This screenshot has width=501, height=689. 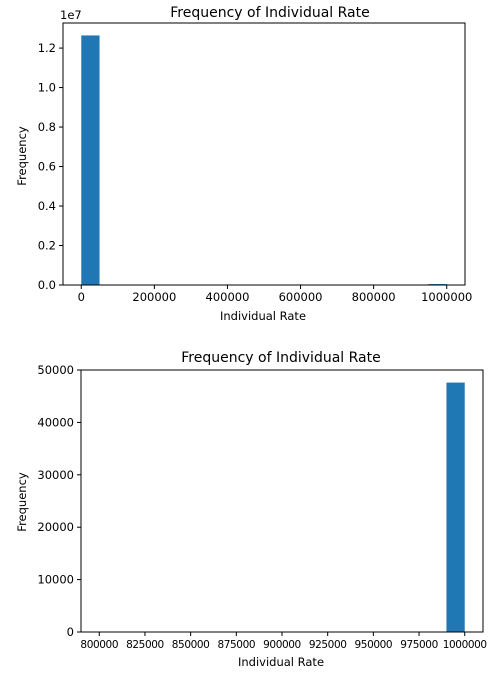 What do you see at coordinates (22, 156) in the screenshot?
I see `chart-1-y-axis-label: Frequency` at bounding box center [22, 156].